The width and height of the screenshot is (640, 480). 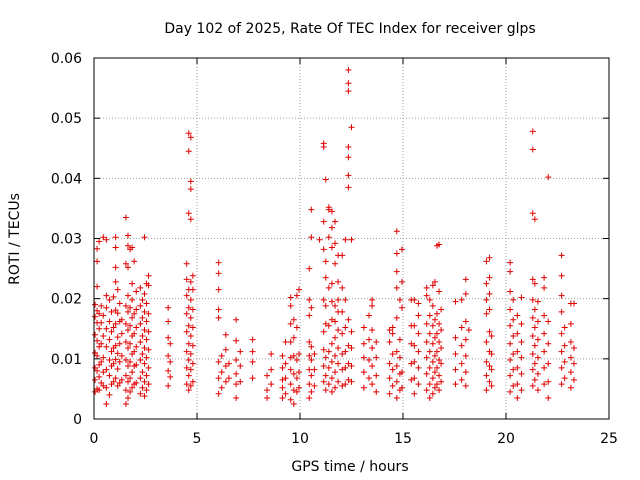 I want to click on x-tick-label: 25, so click(x=609, y=439).